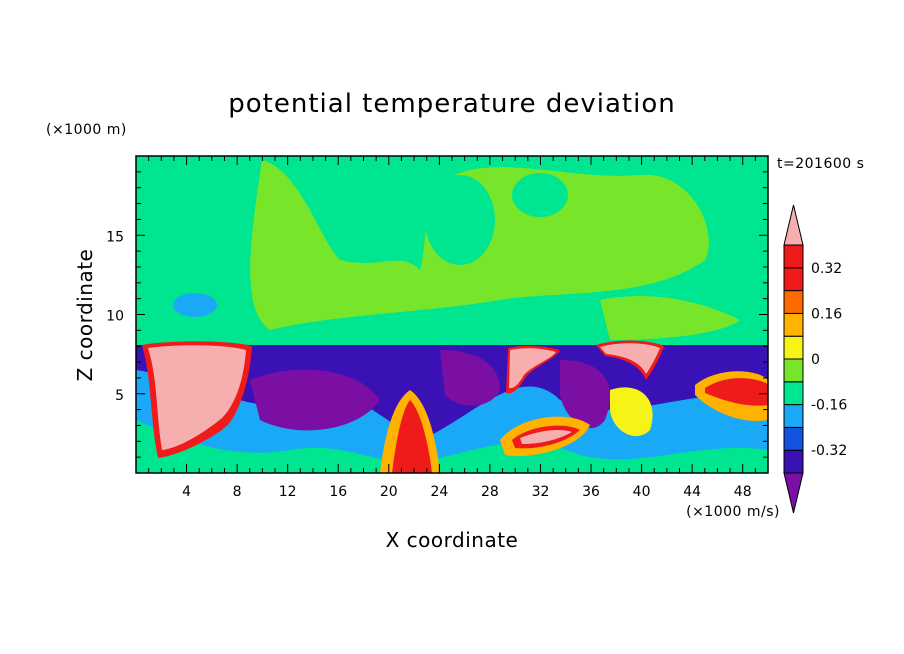 This screenshot has height=654, width=904. Describe the element at coordinates (115, 237) in the screenshot. I see `y-tick-label: 15` at that location.